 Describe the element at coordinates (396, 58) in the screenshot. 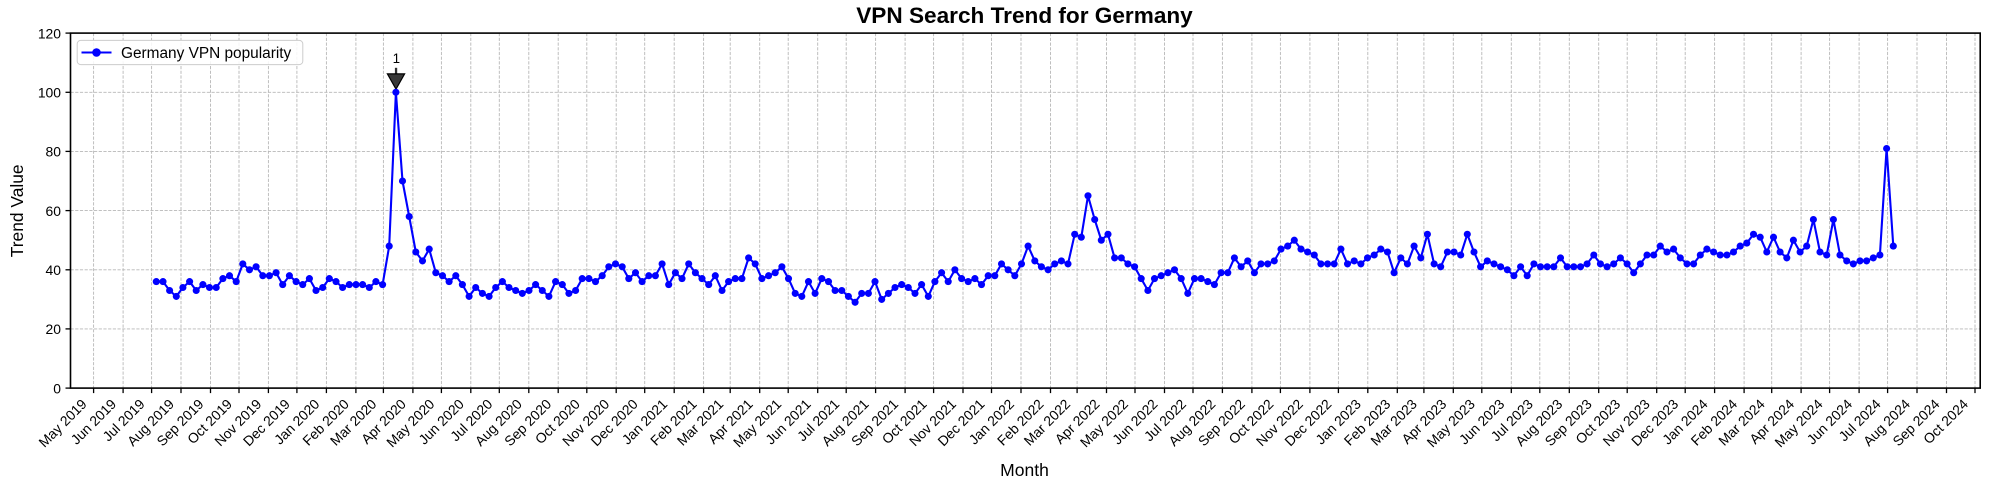

I see `svg-text: 1` at that location.